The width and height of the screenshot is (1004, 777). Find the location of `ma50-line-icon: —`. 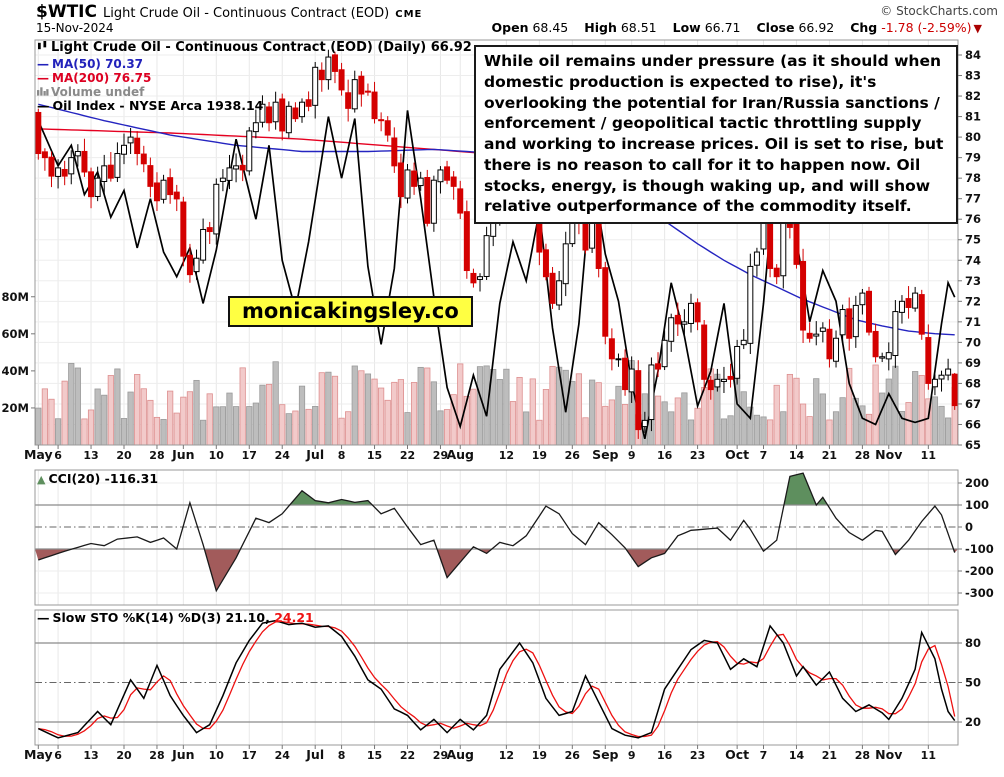

ma50-line-icon: — is located at coordinates (43, 64).